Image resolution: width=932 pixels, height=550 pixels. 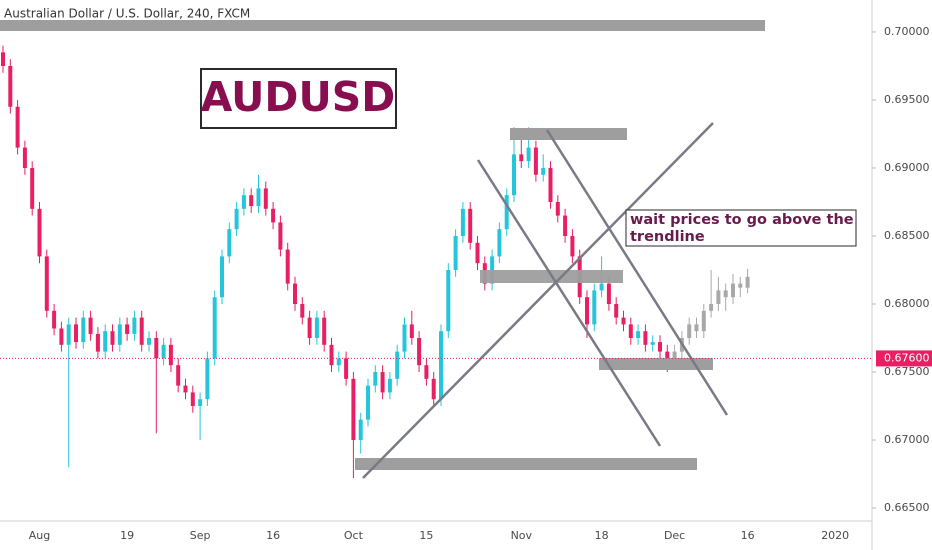 What do you see at coordinates (273, 535) in the screenshot?
I see `x-tick-label: 16` at bounding box center [273, 535].